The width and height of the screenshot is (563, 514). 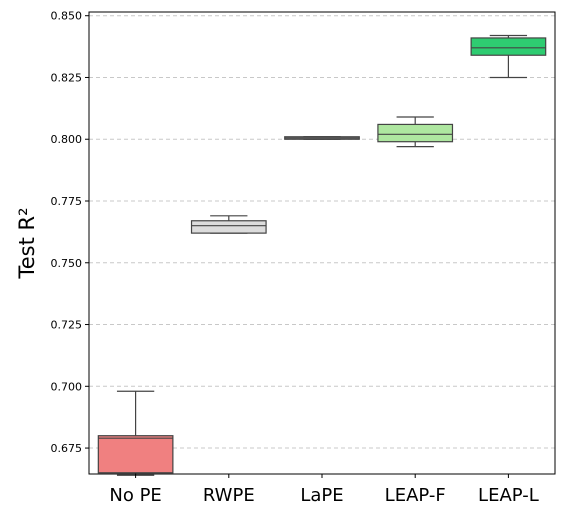 I want to click on y-axis-label: Test R², so click(x=27, y=243).